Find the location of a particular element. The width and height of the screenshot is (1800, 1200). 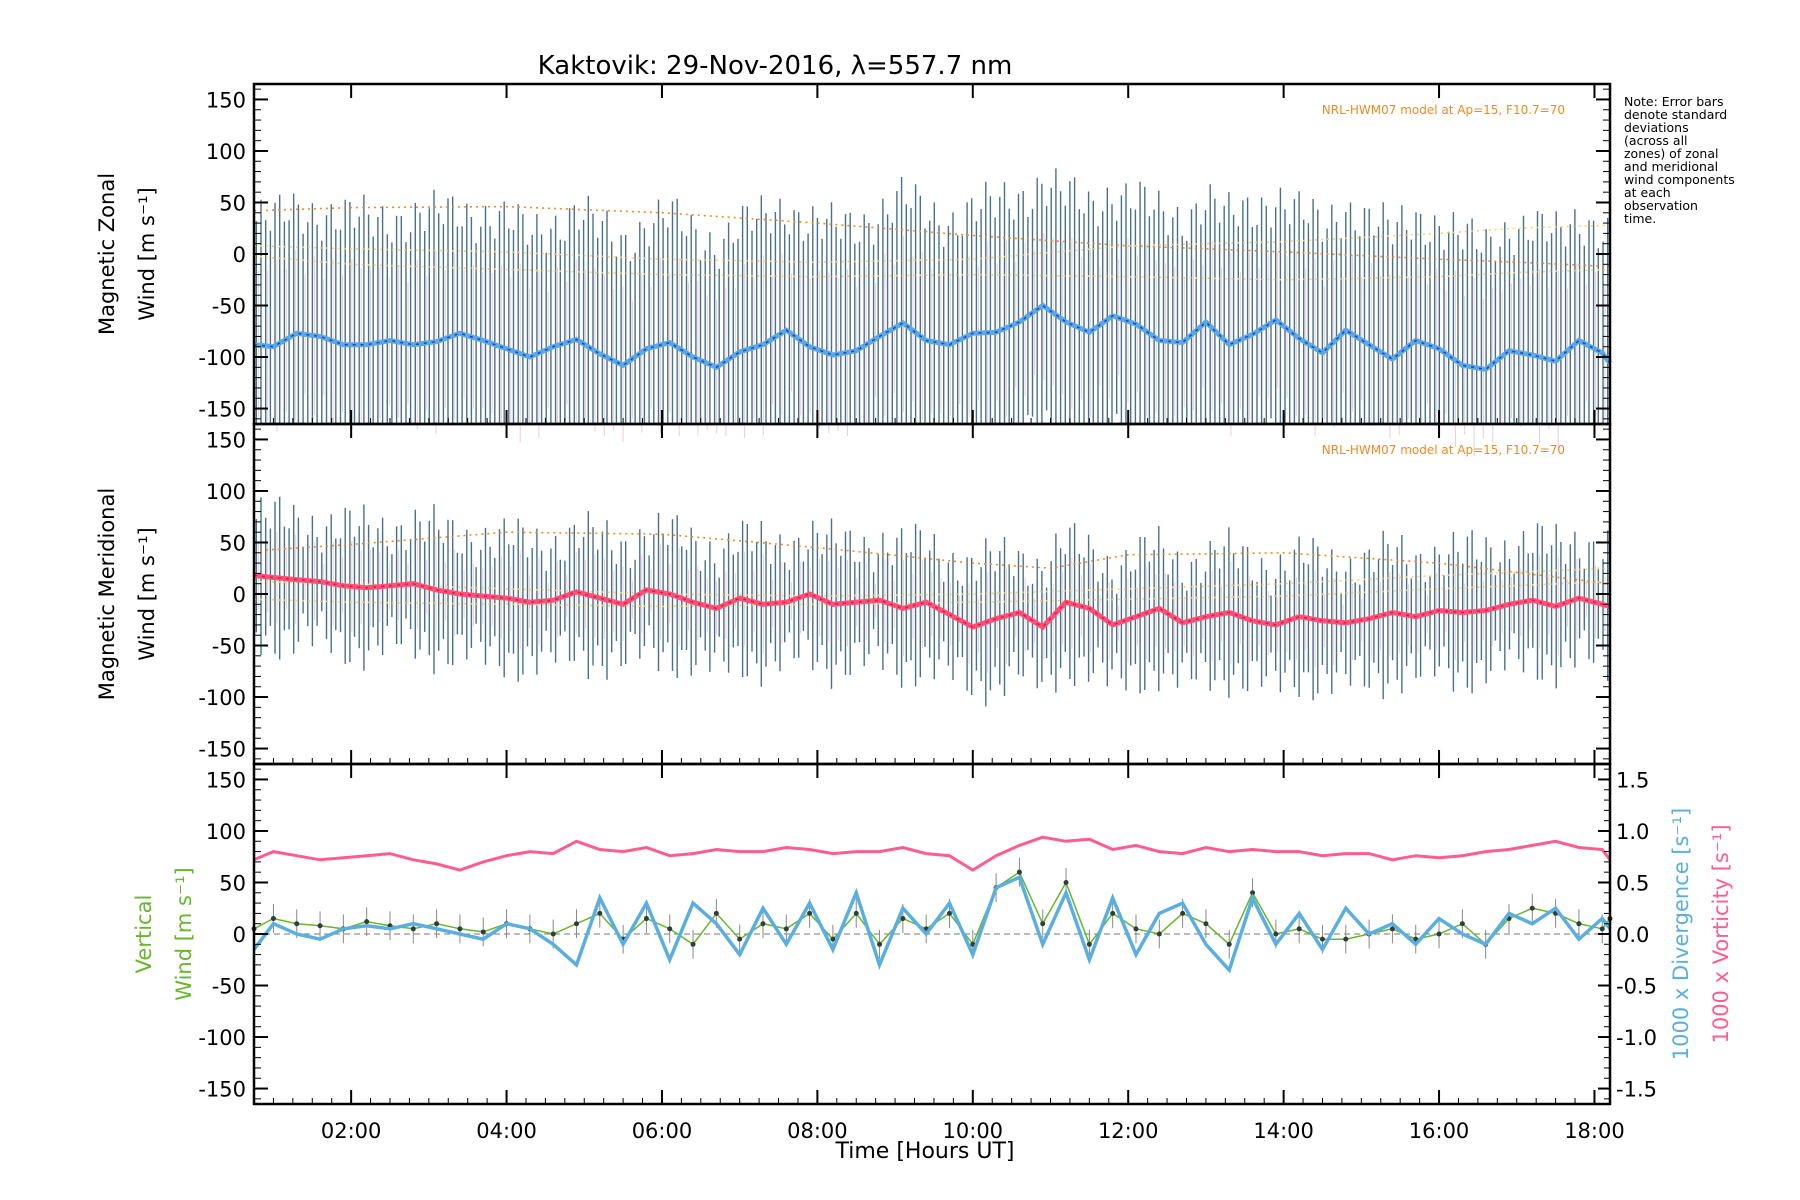

error-bars-meridional is located at coordinates (932, 601).